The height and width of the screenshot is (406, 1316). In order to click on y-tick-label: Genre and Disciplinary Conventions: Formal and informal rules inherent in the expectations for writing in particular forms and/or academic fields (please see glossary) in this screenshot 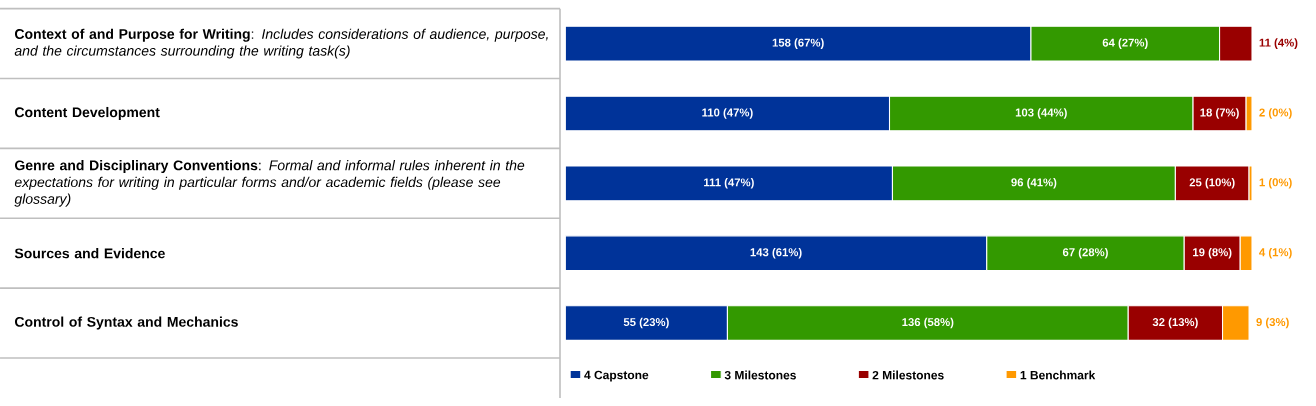, I will do `click(269, 183)`.